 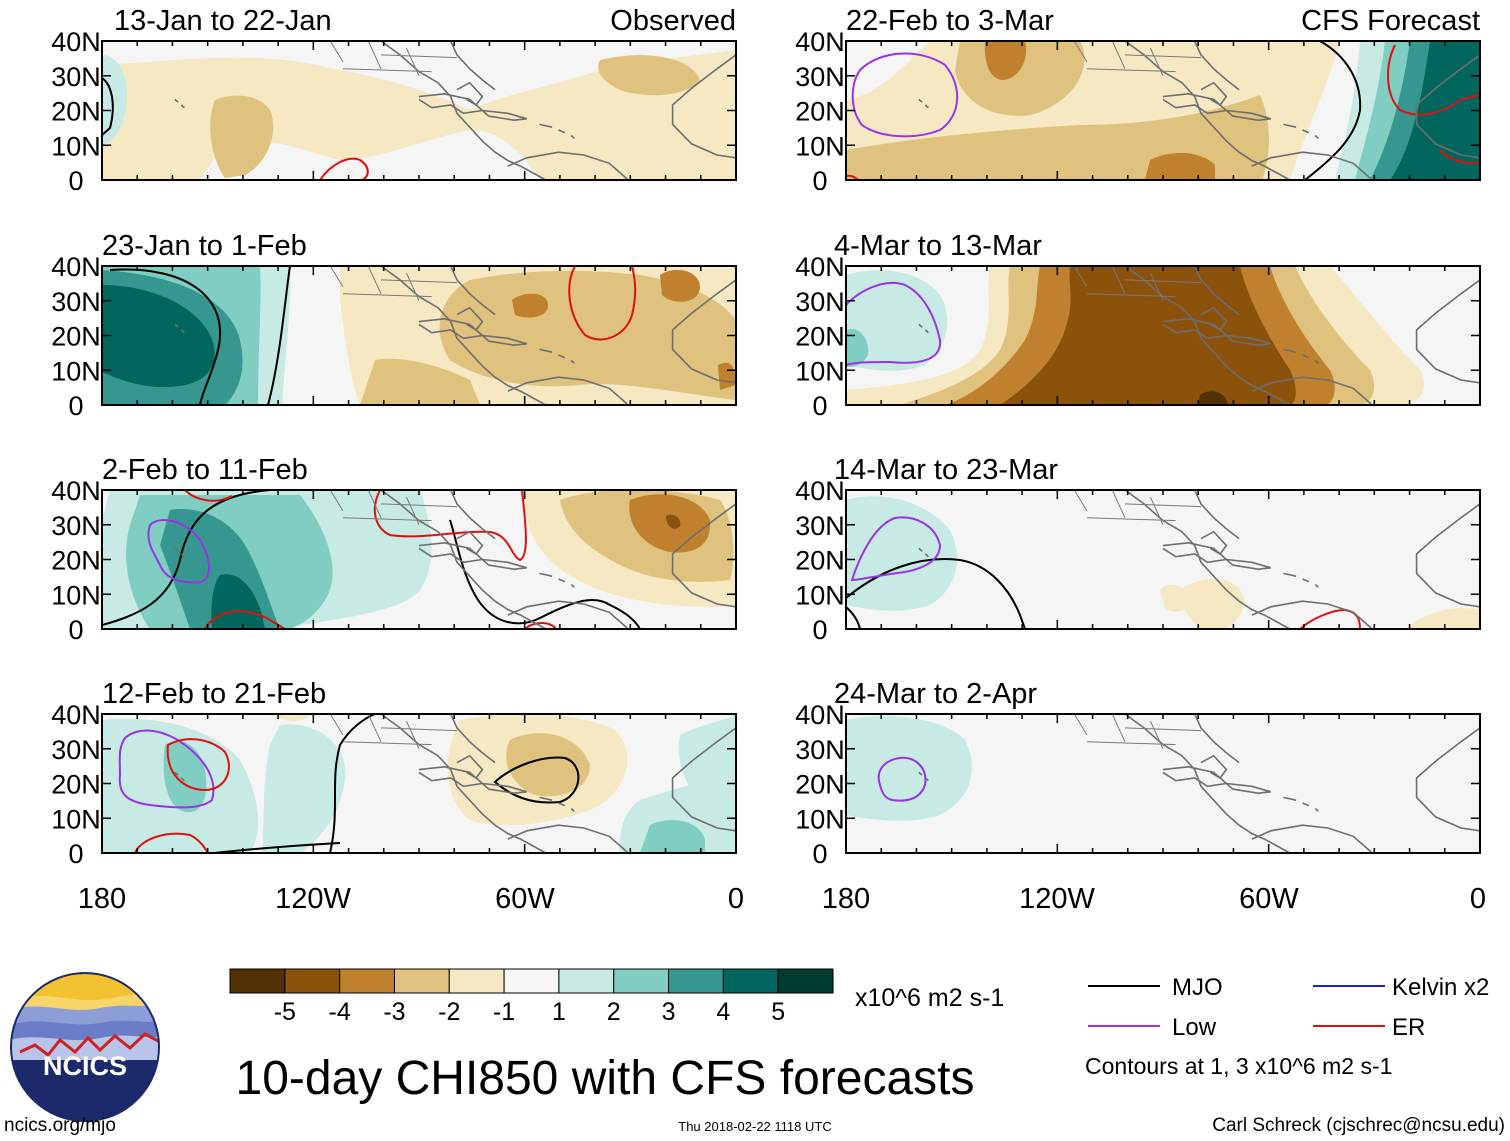 I want to click on x-tick-label-60w: 60W, so click(x=1269, y=899).